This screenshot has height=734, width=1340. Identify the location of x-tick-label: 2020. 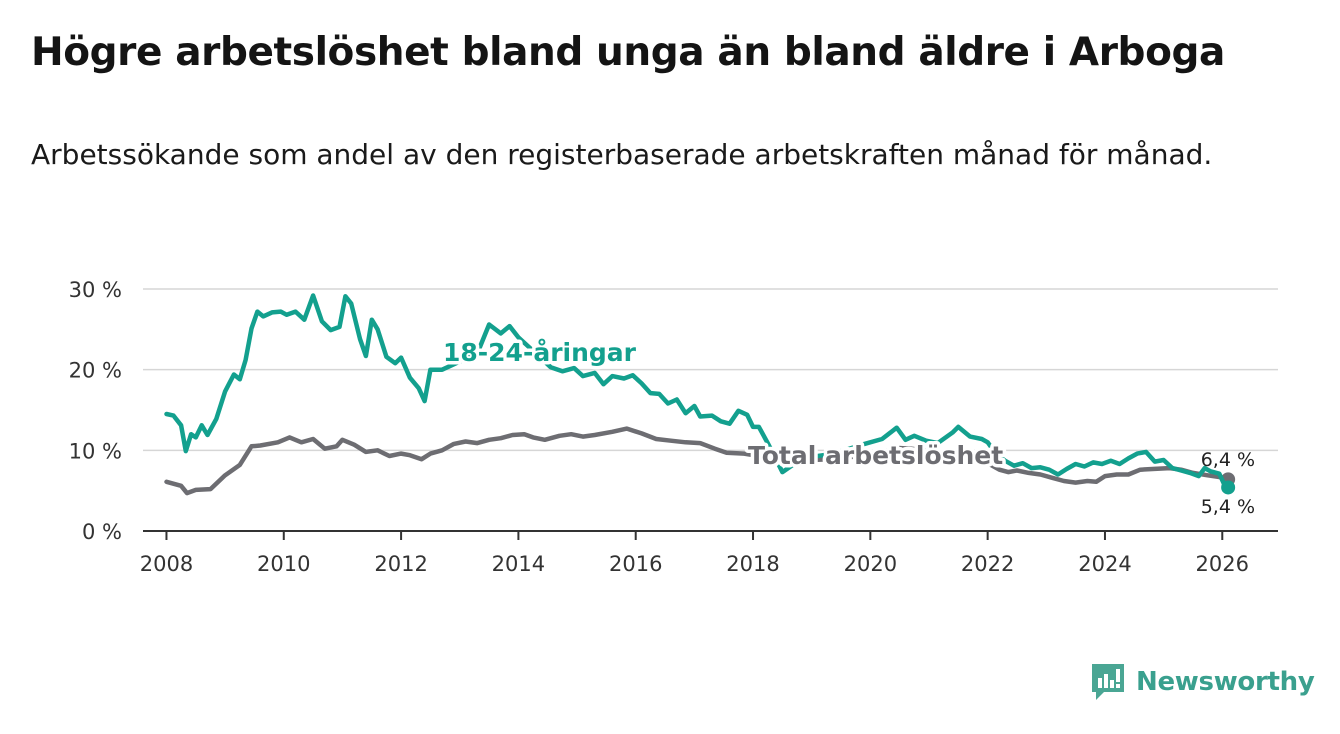
(870, 564).